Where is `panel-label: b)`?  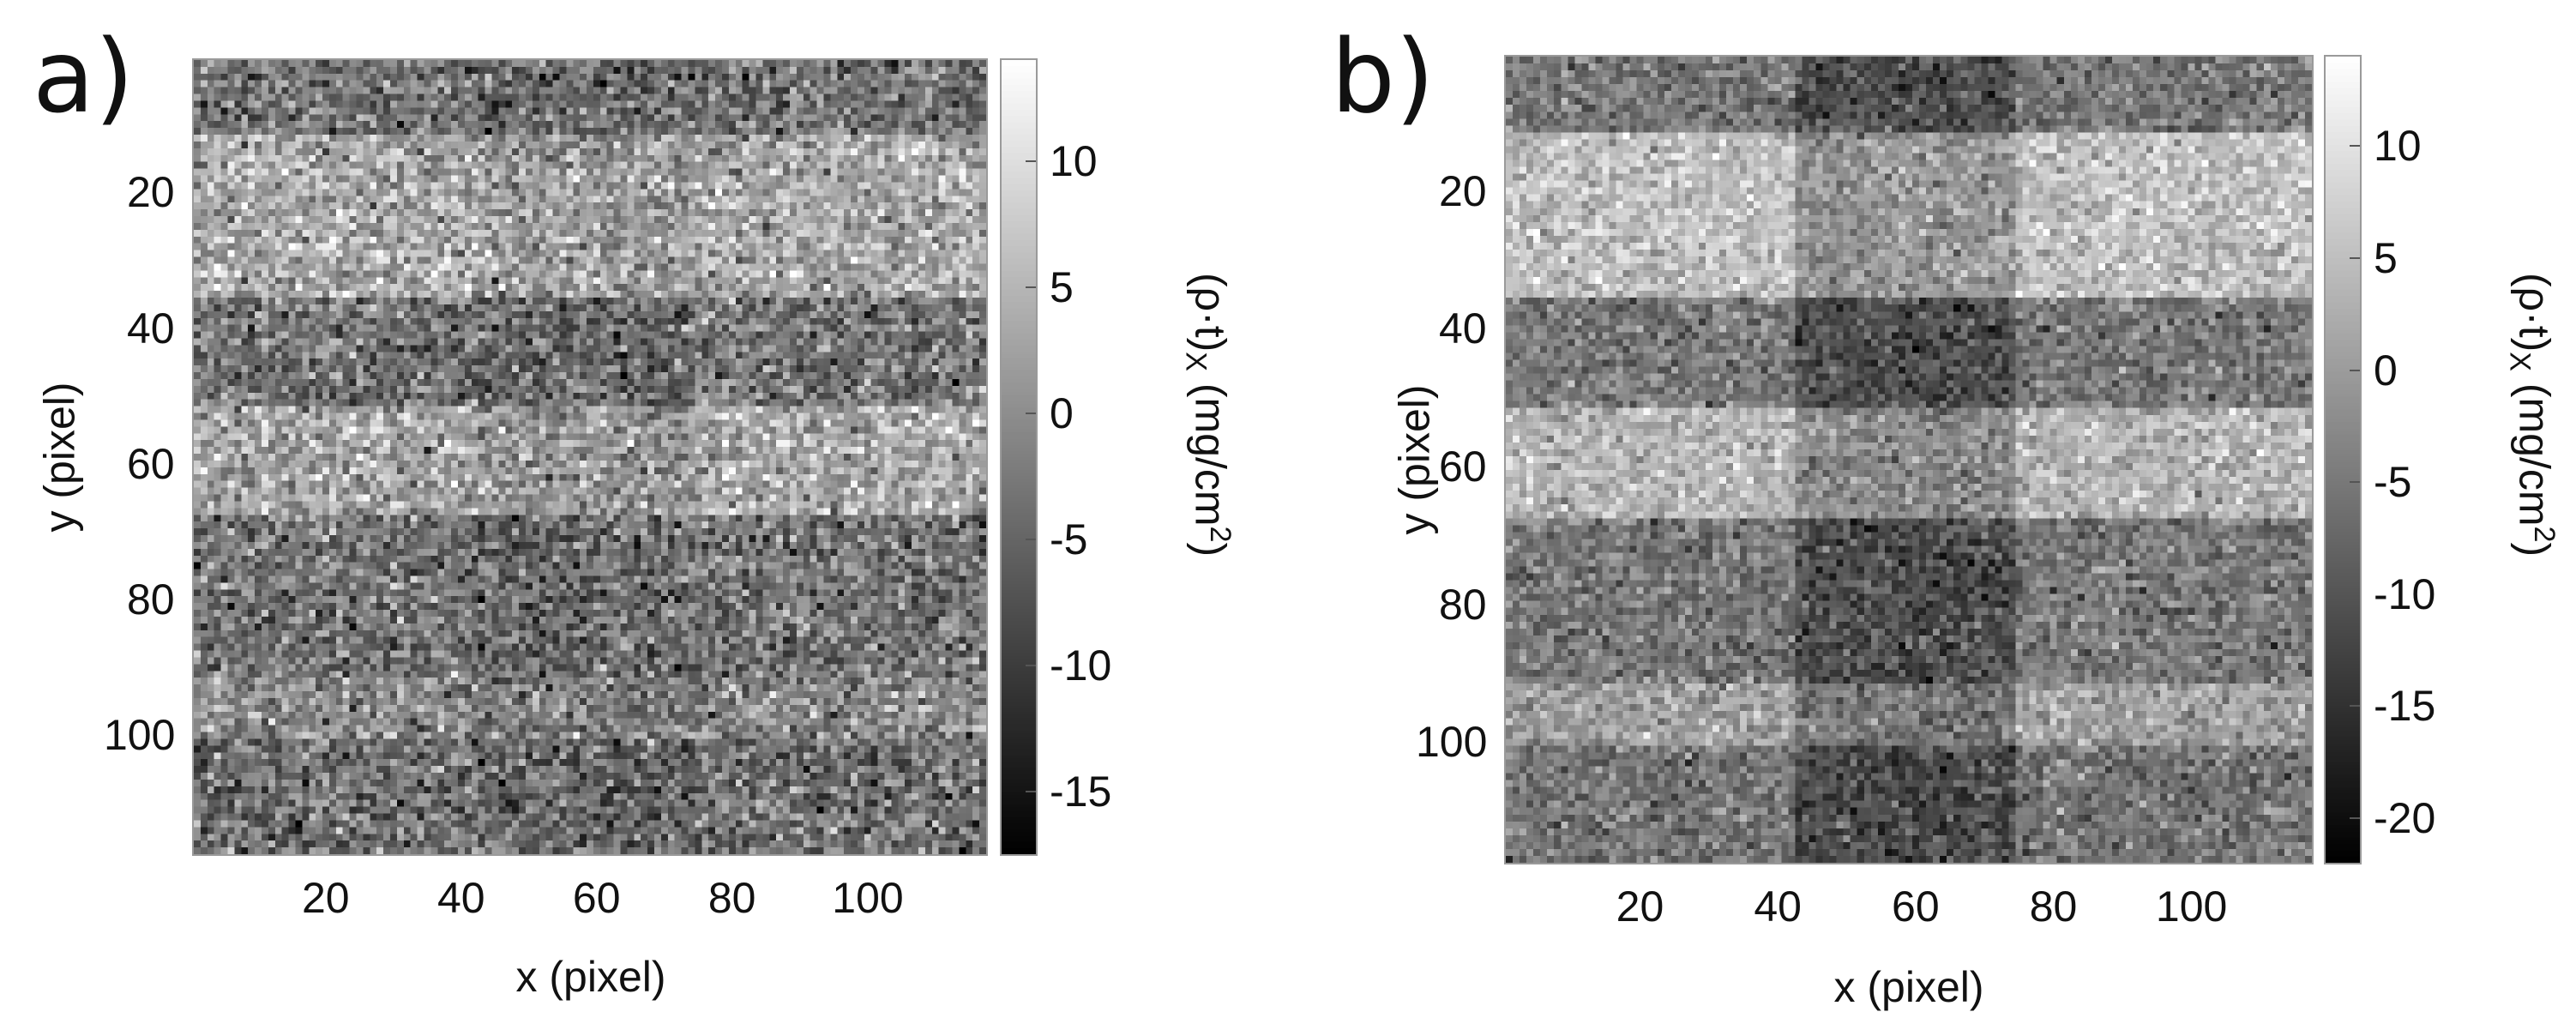
panel-label: b) is located at coordinates (1383, 76).